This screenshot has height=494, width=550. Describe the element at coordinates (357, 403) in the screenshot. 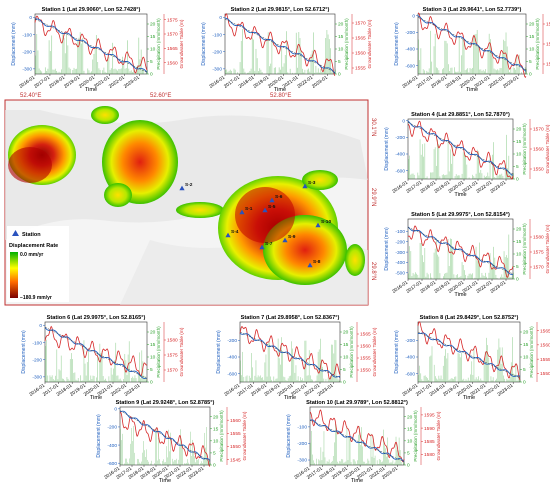

I see `station-10-title: Station 10 (Lat 29.9789°, Lon 52.8812°)` at that location.